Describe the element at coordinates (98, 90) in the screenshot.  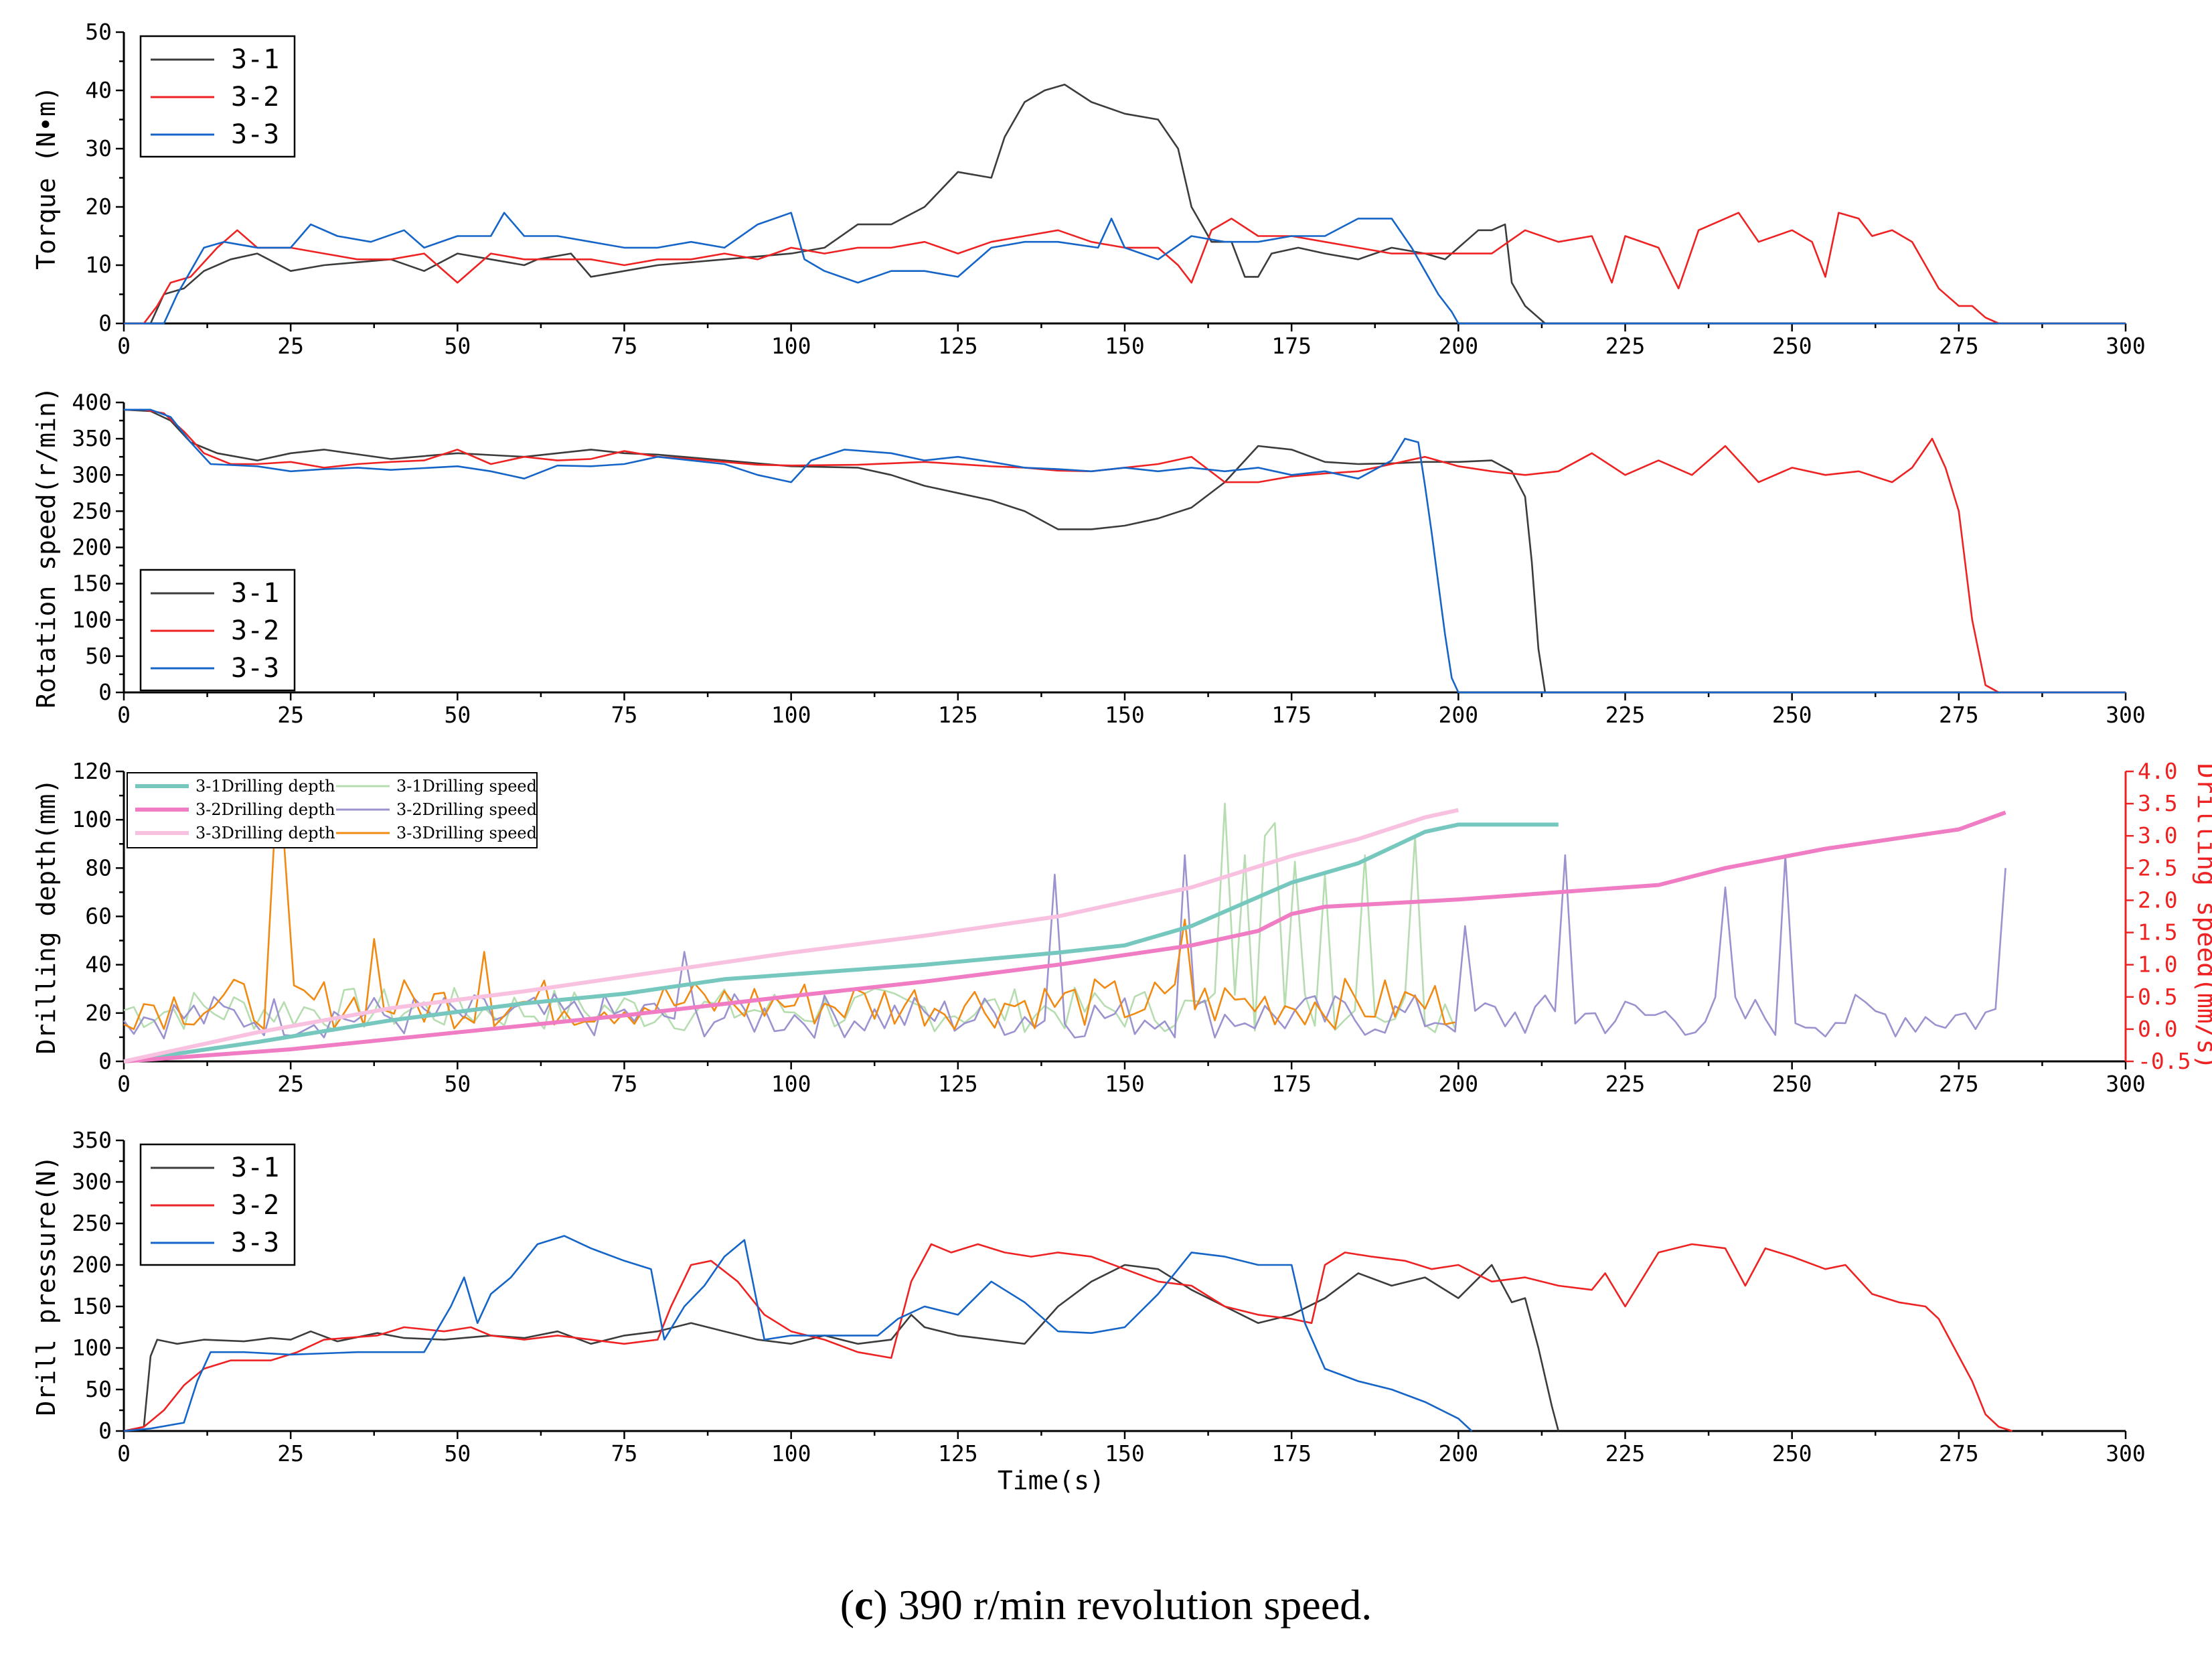
I see `y-tick-label: 40` at that location.